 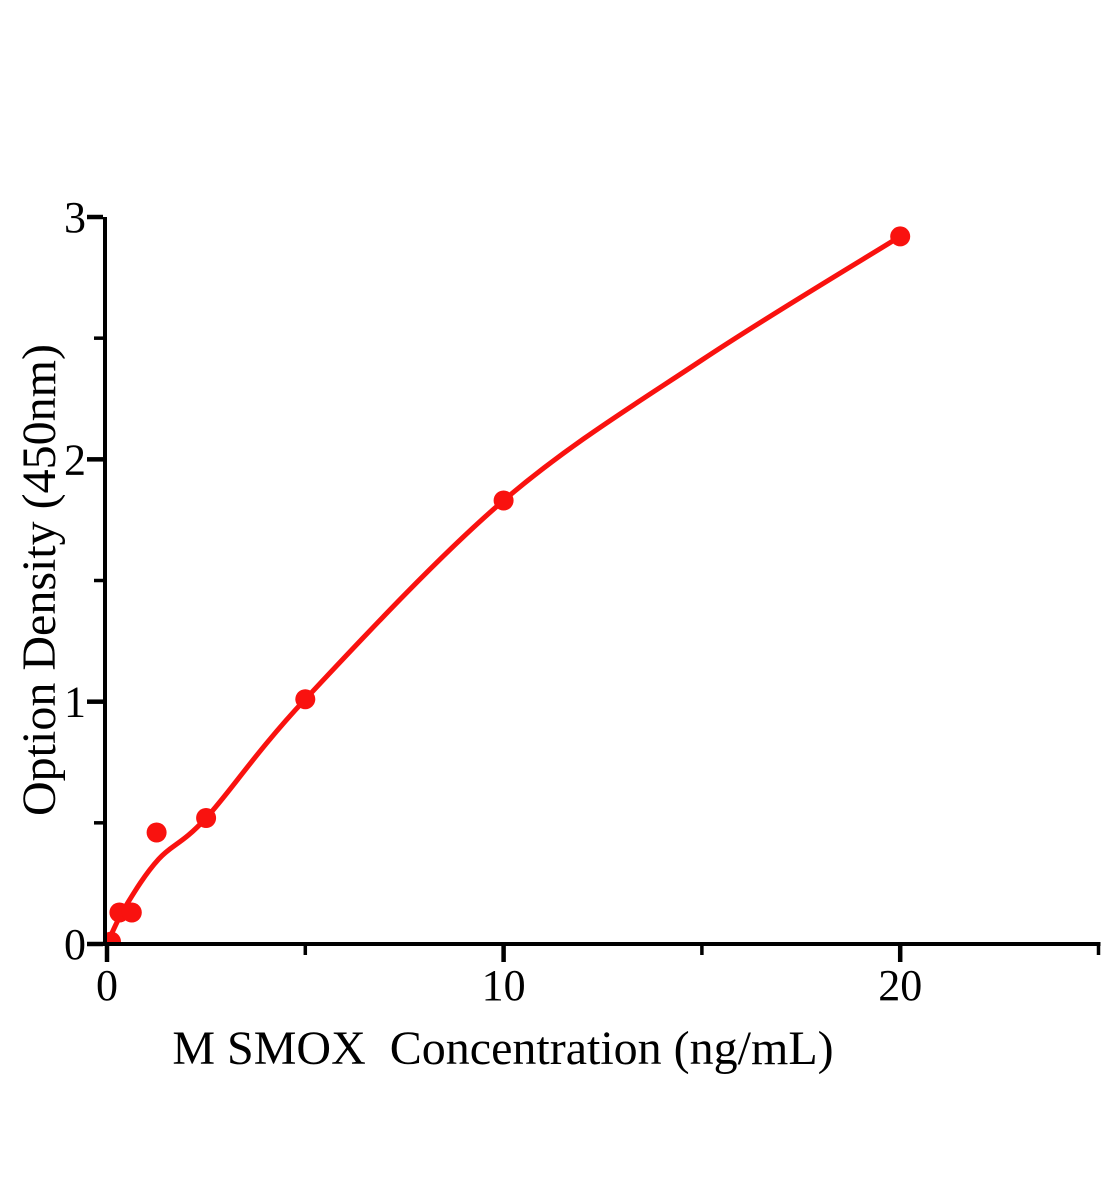 What do you see at coordinates (107, 985) in the screenshot?
I see `x-tick-label: 0` at bounding box center [107, 985].